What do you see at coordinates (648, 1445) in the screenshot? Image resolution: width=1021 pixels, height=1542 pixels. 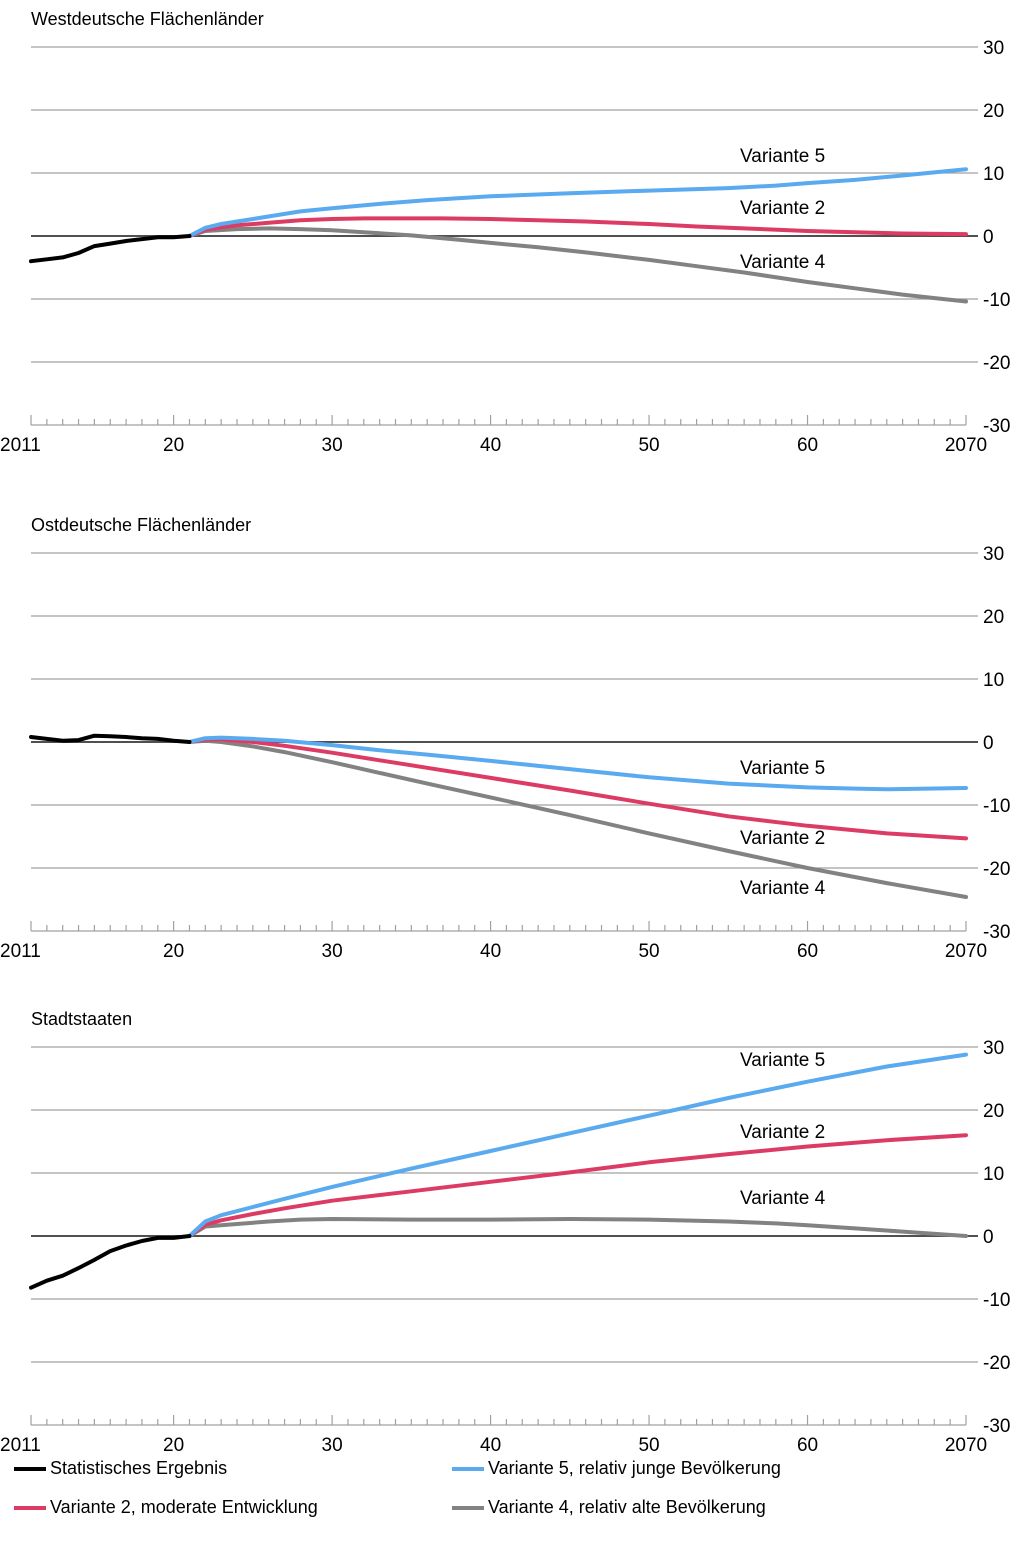 I see `panel-2-x-tick-label: 50` at bounding box center [648, 1445].